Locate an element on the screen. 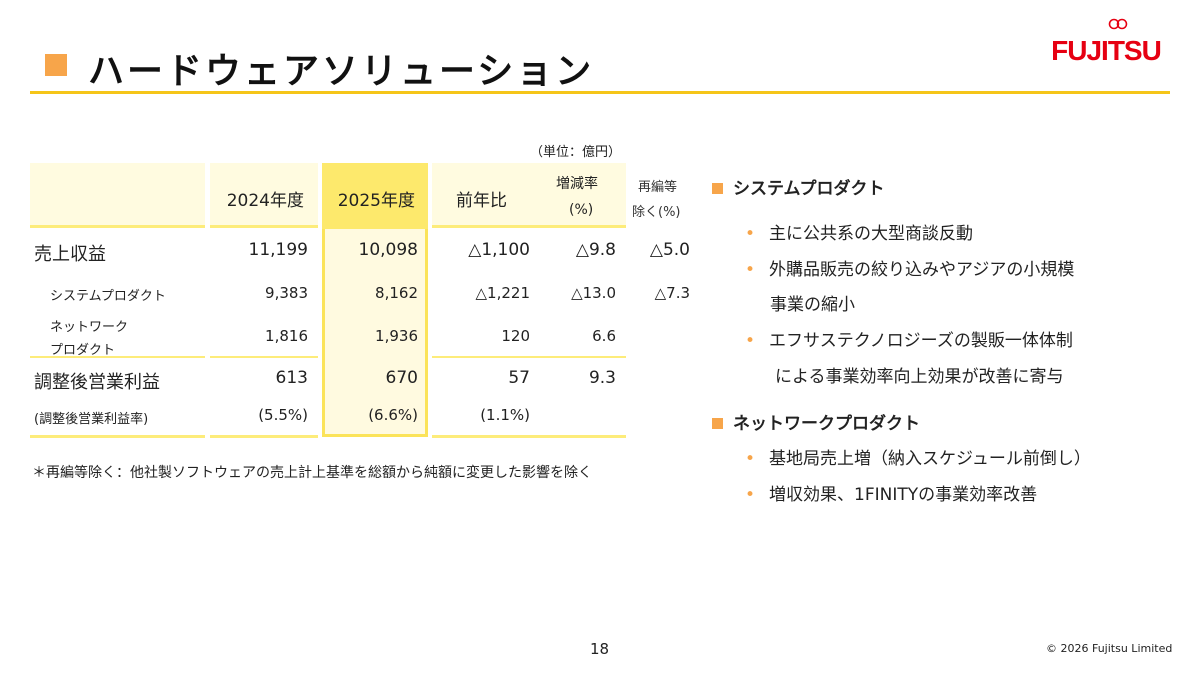  value-2025: 8,162 is located at coordinates (396, 293).